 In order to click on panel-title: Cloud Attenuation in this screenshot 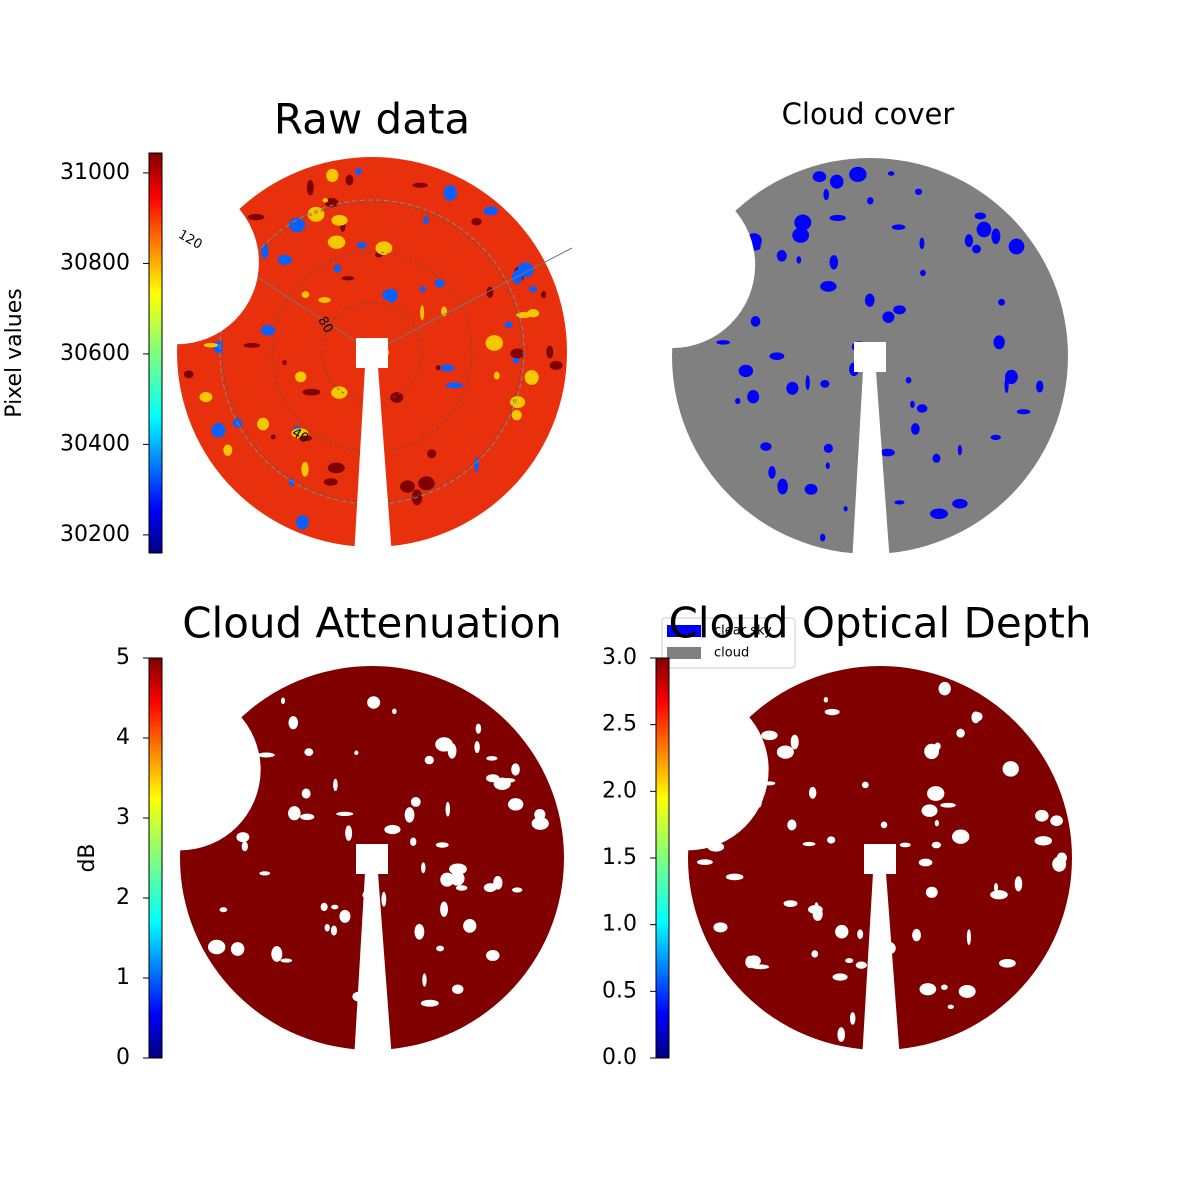, I will do `click(372, 623)`.